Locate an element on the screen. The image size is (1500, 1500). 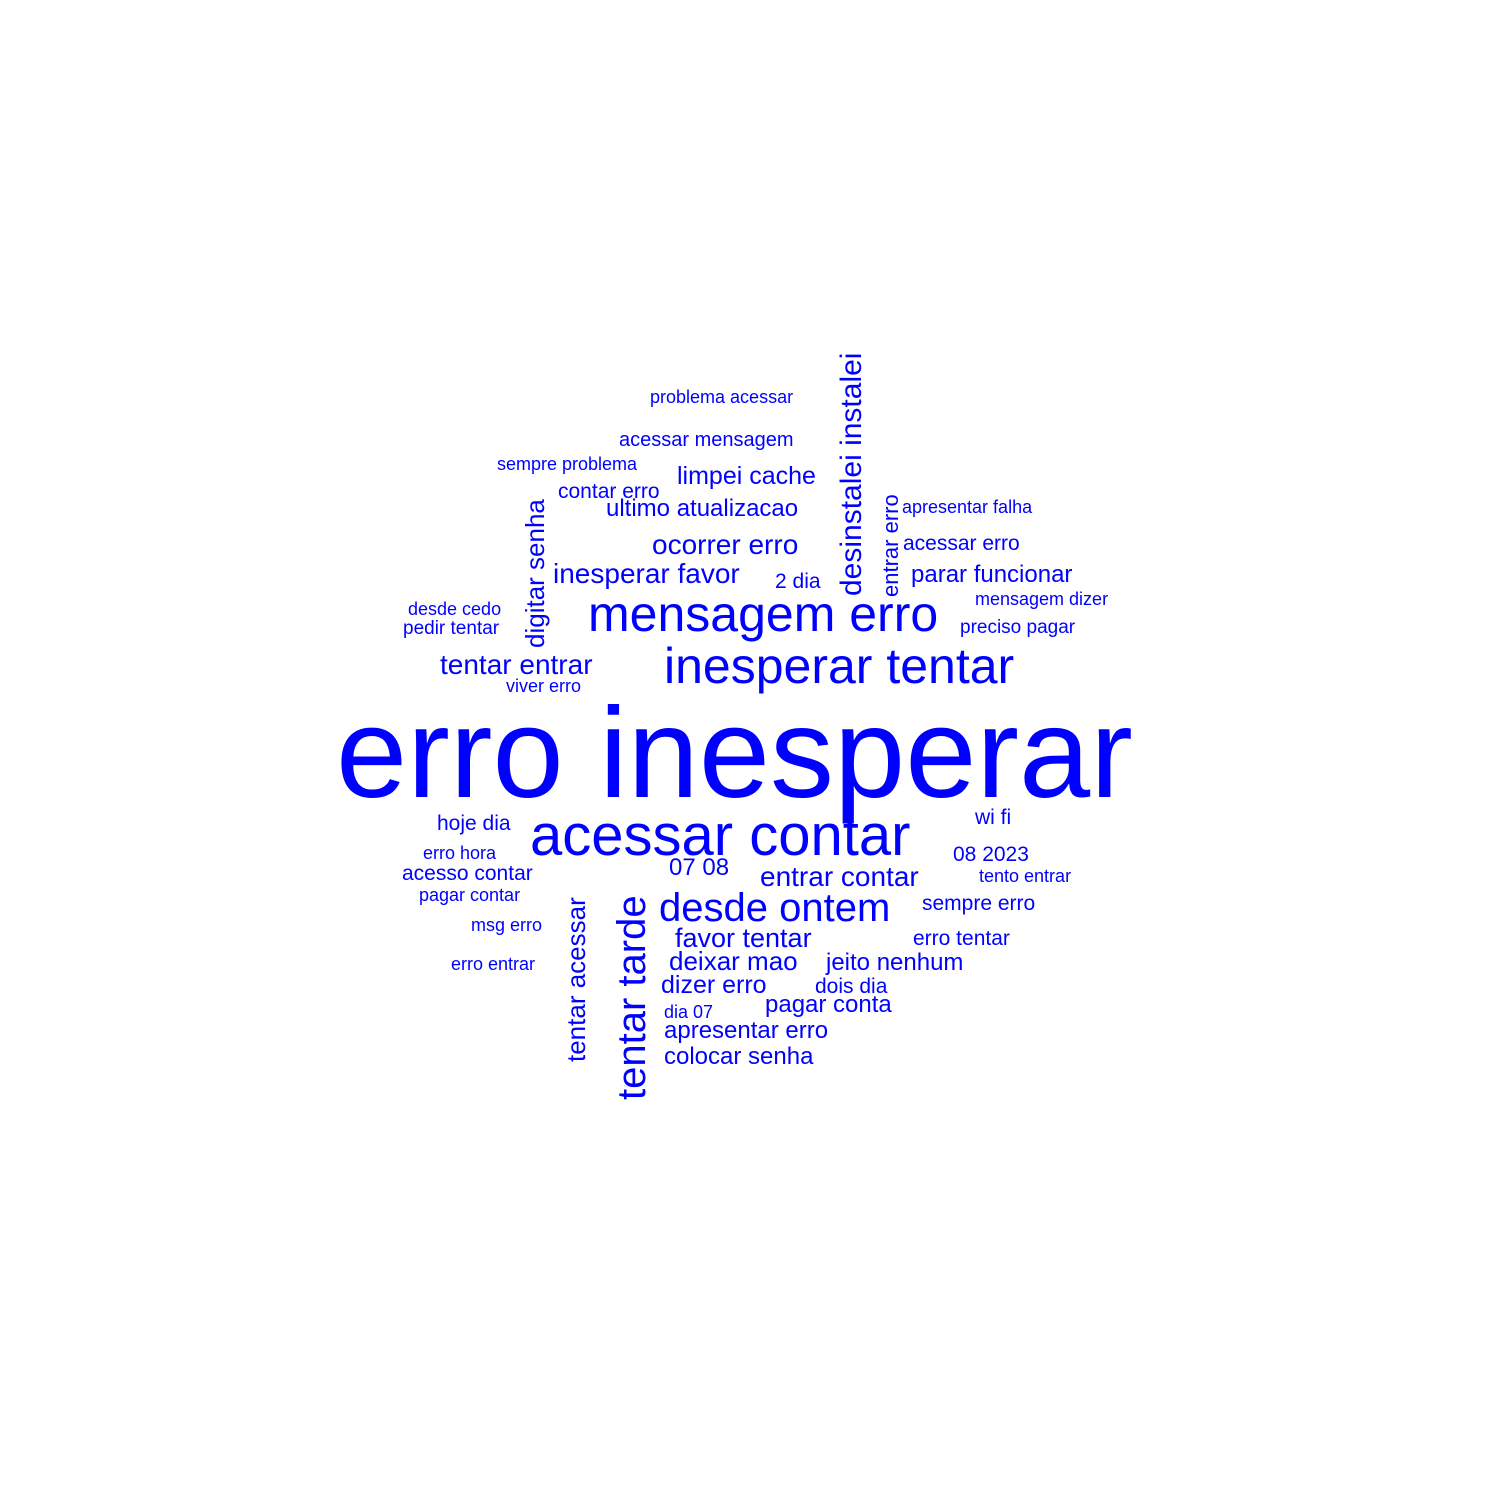
word-acessar-erro: acessar erro is located at coordinates (961, 543).